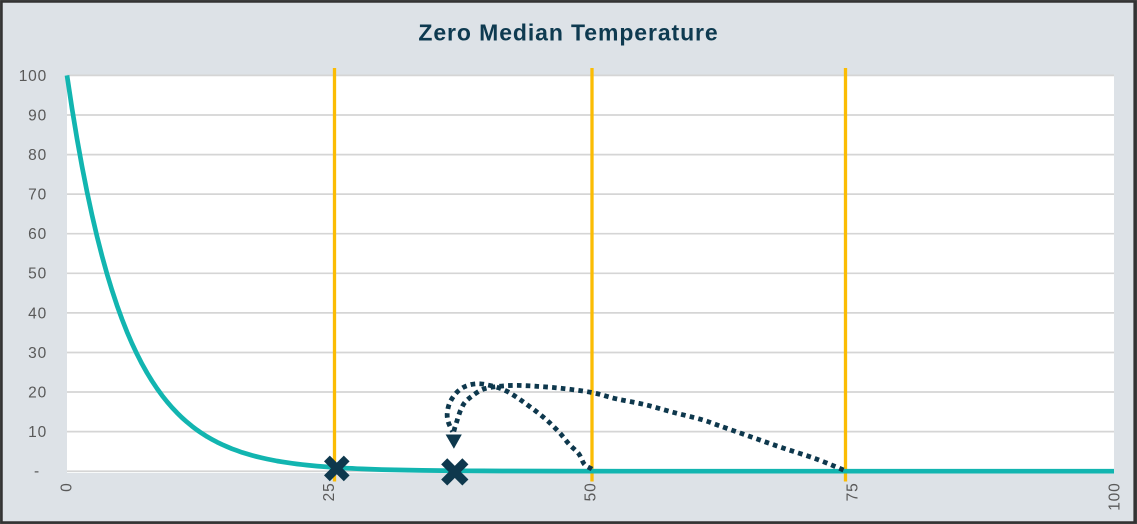 The height and width of the screenshot is (524, 1137). Describe the element at coordinates (37, 155) in the screenshot. I see `svg-text: 80` at that location.